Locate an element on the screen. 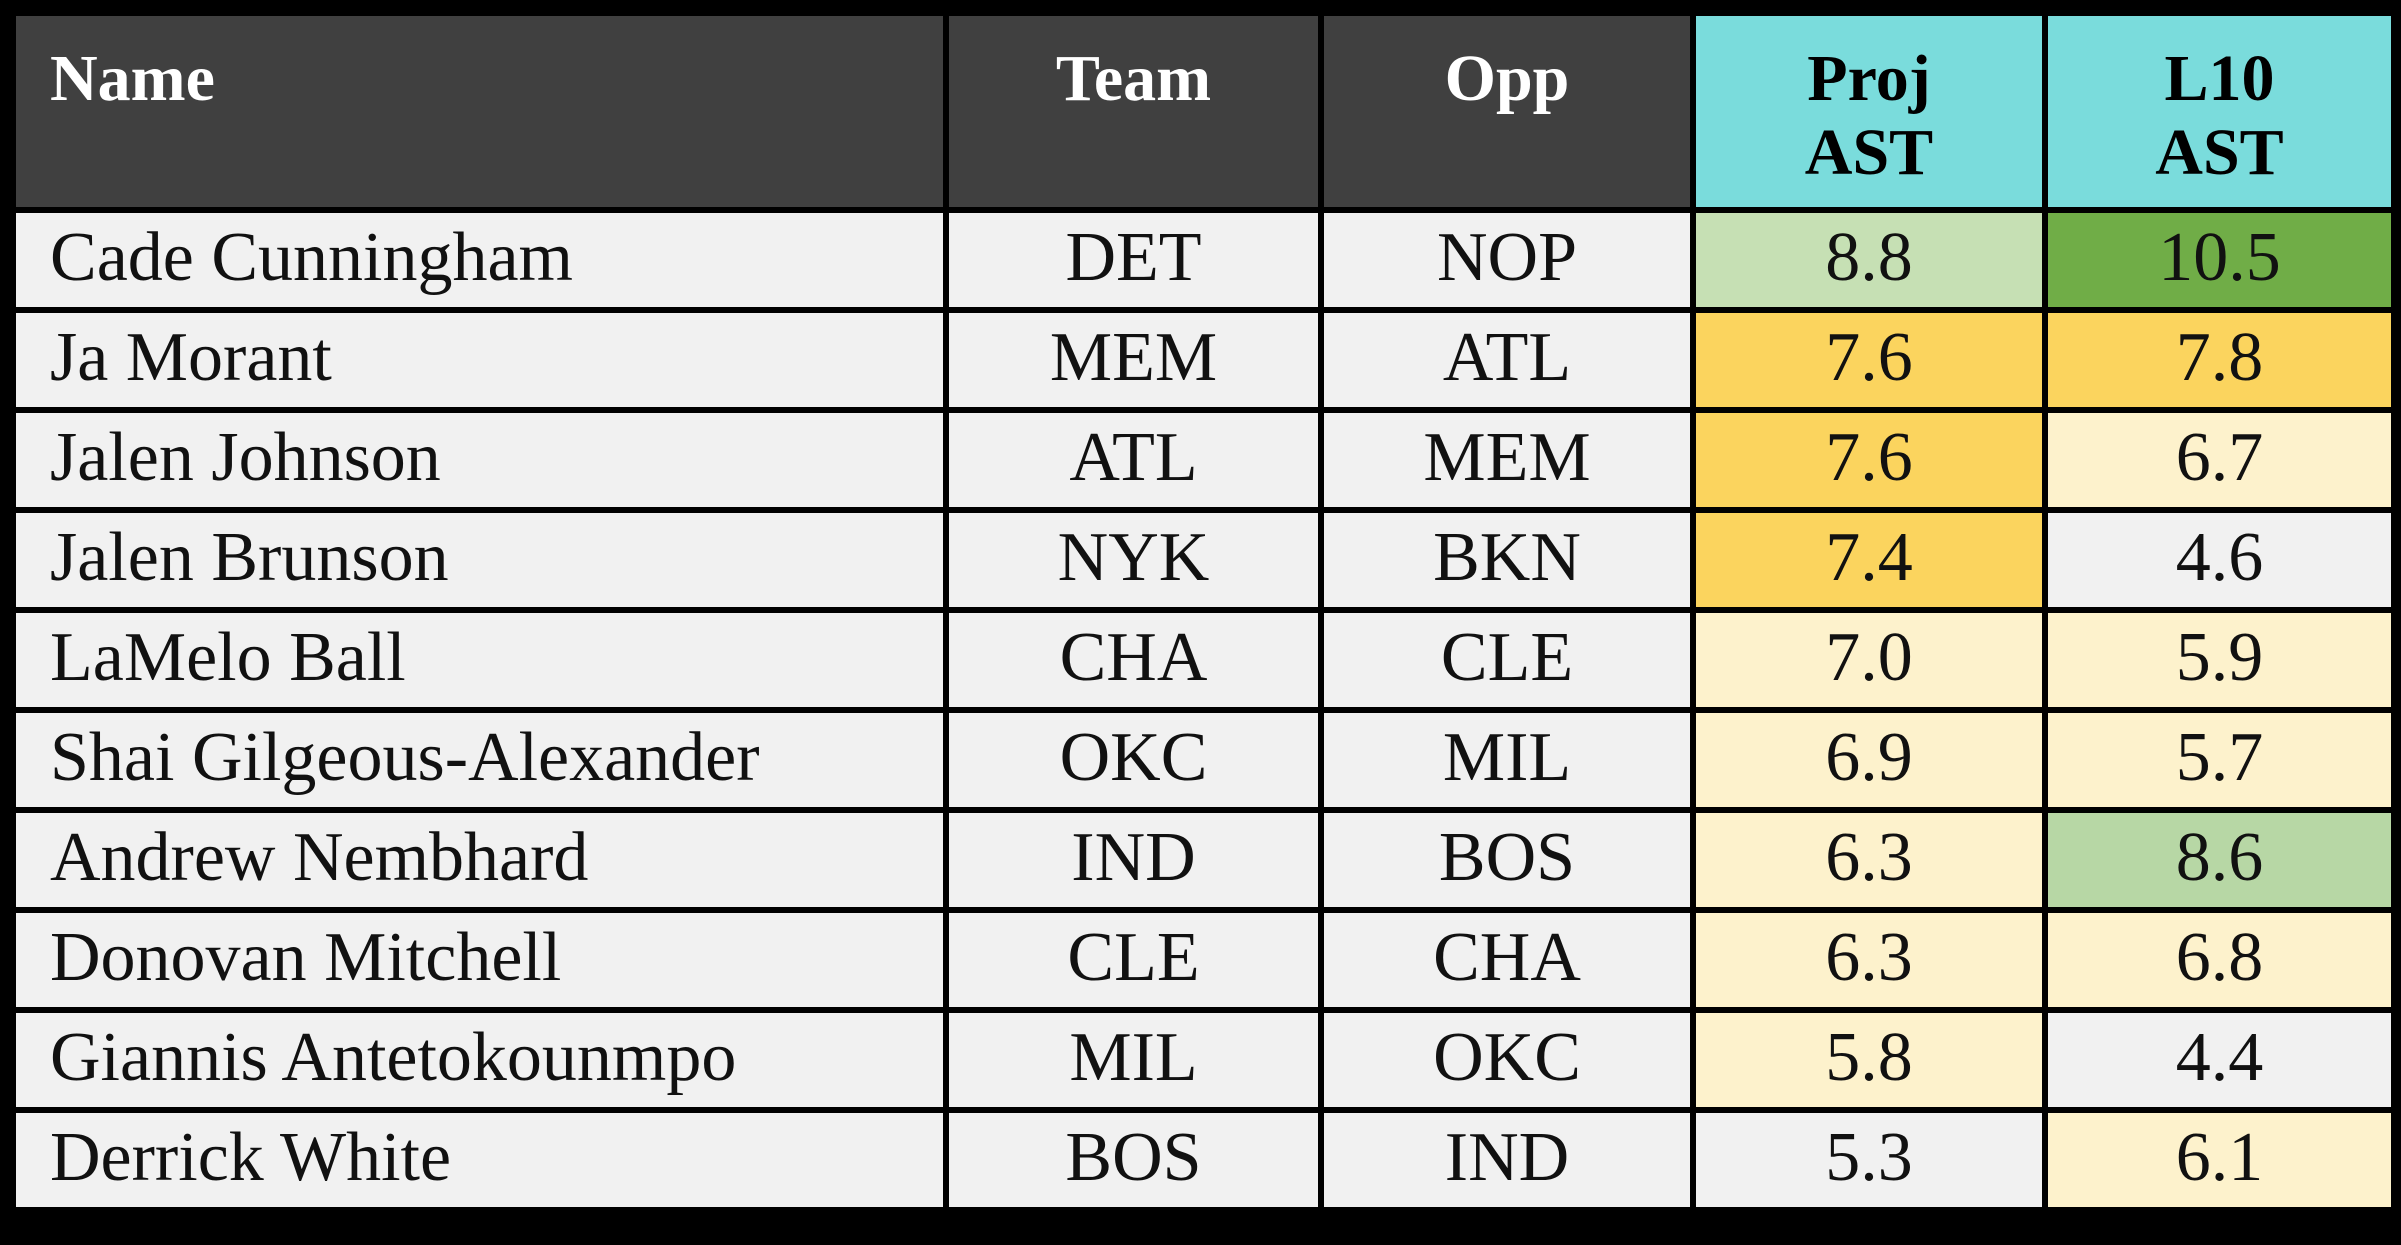 The height and width of the screenshot is (1245, 2401). player-name: Andrew Nembhard is located at coordinates (479, 860).